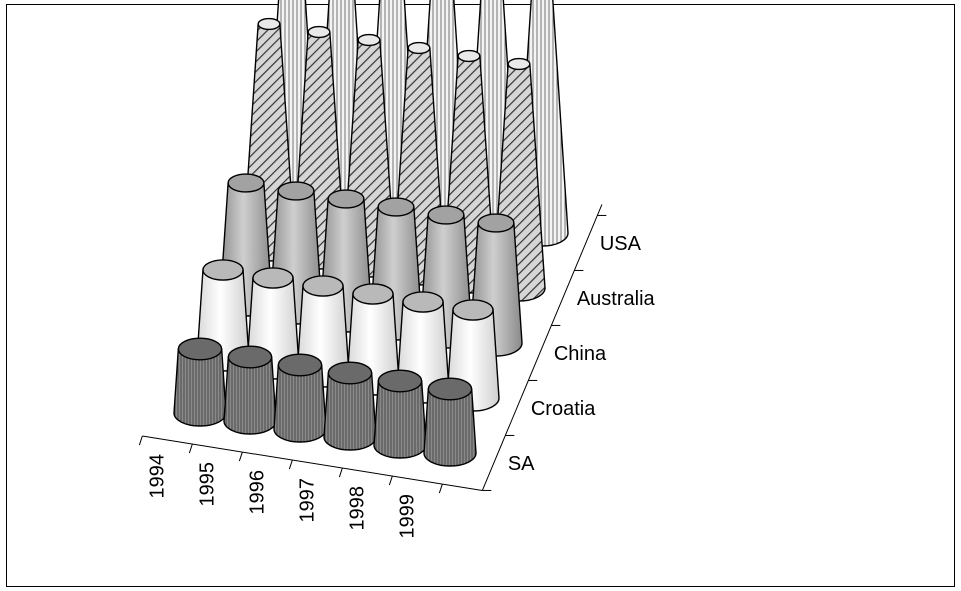  Describe the element at coordinates (621, 244) in the screenshot. I see `series-label-usa: USA` at that location.